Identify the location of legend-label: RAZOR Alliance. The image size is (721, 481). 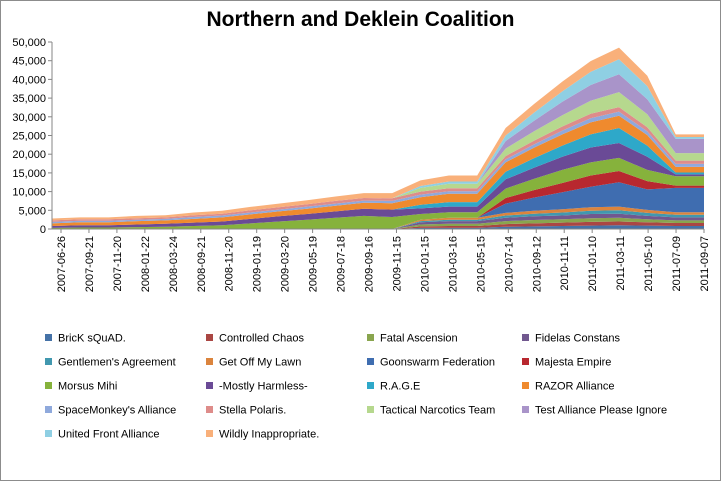
(574, 387).